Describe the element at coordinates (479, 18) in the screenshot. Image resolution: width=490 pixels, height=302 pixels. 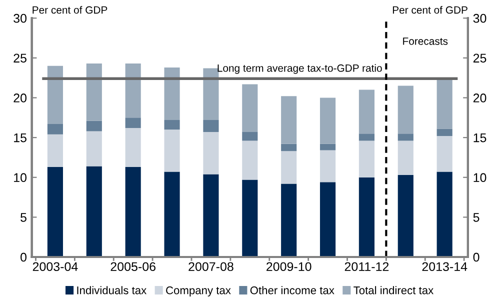
I see `y2-tick-label: 30` at that location.